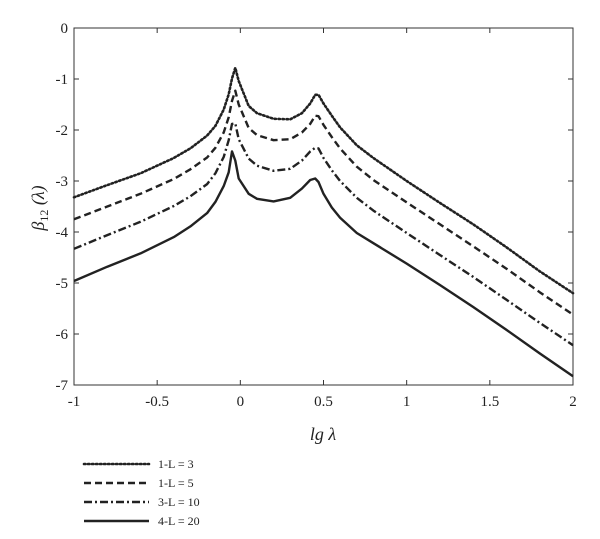  Describe the element at coordinates (62, 80) in the screenshot. I see `y-tick-label: -1` at that location.